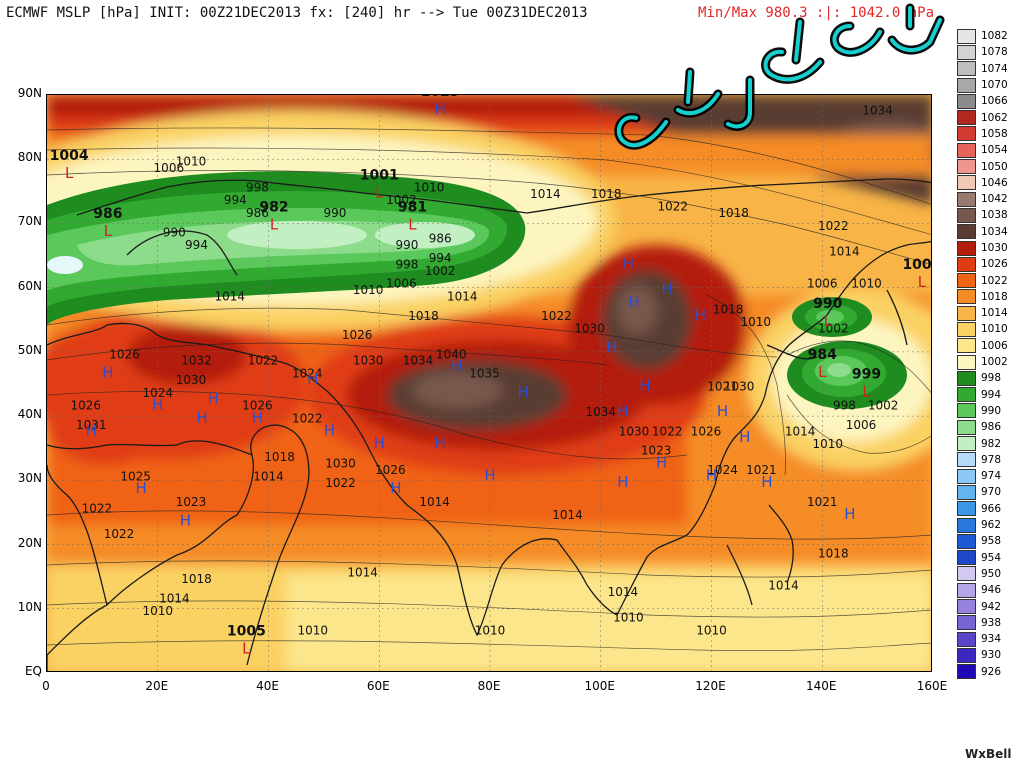  I want to click on legend-item: 934, so click(983, 639).